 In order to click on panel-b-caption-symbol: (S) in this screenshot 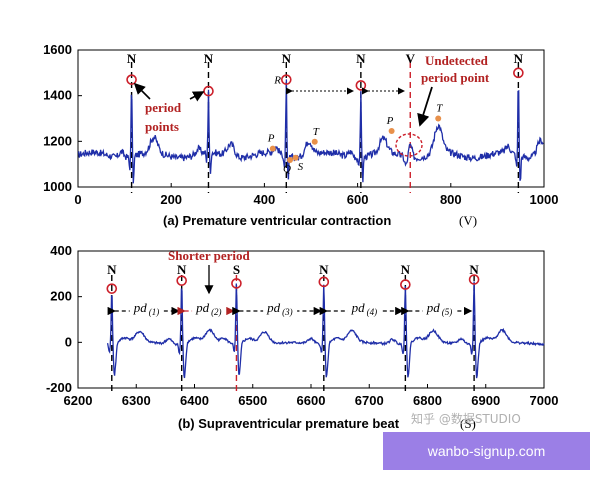, I will do `click(468, 423)`.